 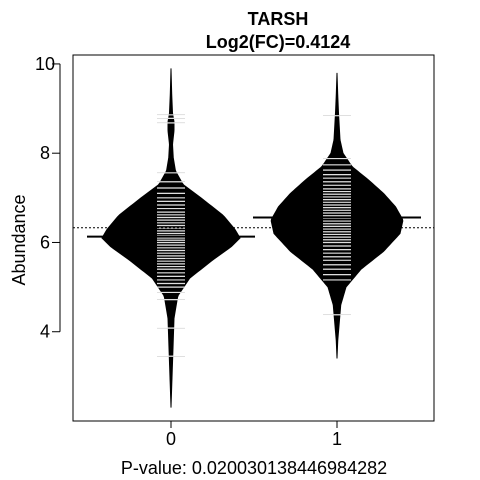 What do you see at coordinates (254, 468) in the screenshot?
I see `x-axis-label: P-value: 0.020030138446984282` at bounding box center [254, 468].